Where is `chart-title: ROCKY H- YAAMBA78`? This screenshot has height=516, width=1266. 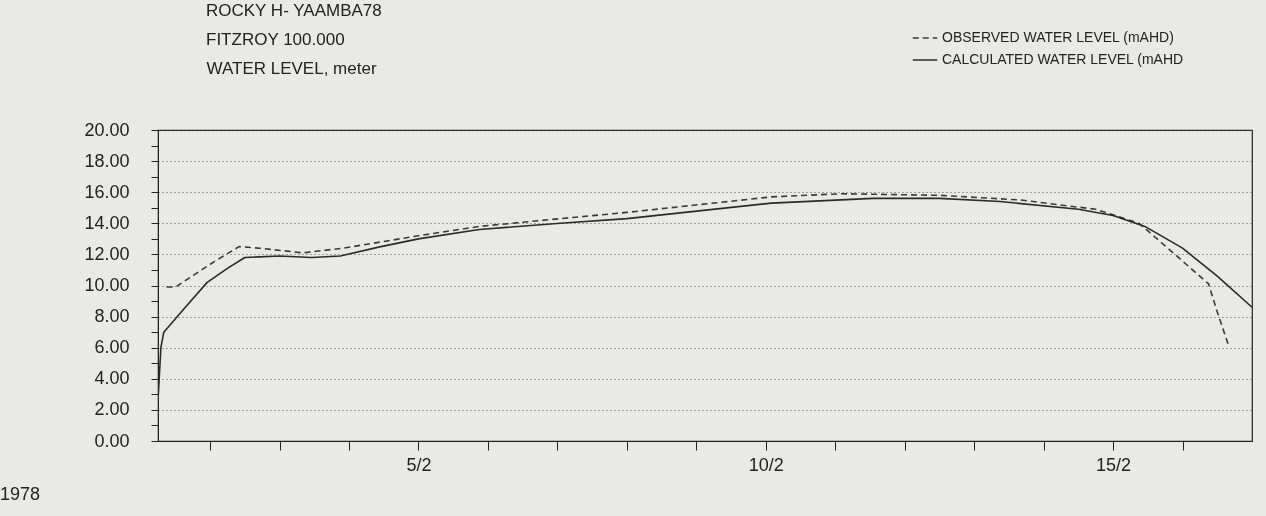
chart-title: ROCKY H- YAAMBA78 is located at coordinates (294, 10).